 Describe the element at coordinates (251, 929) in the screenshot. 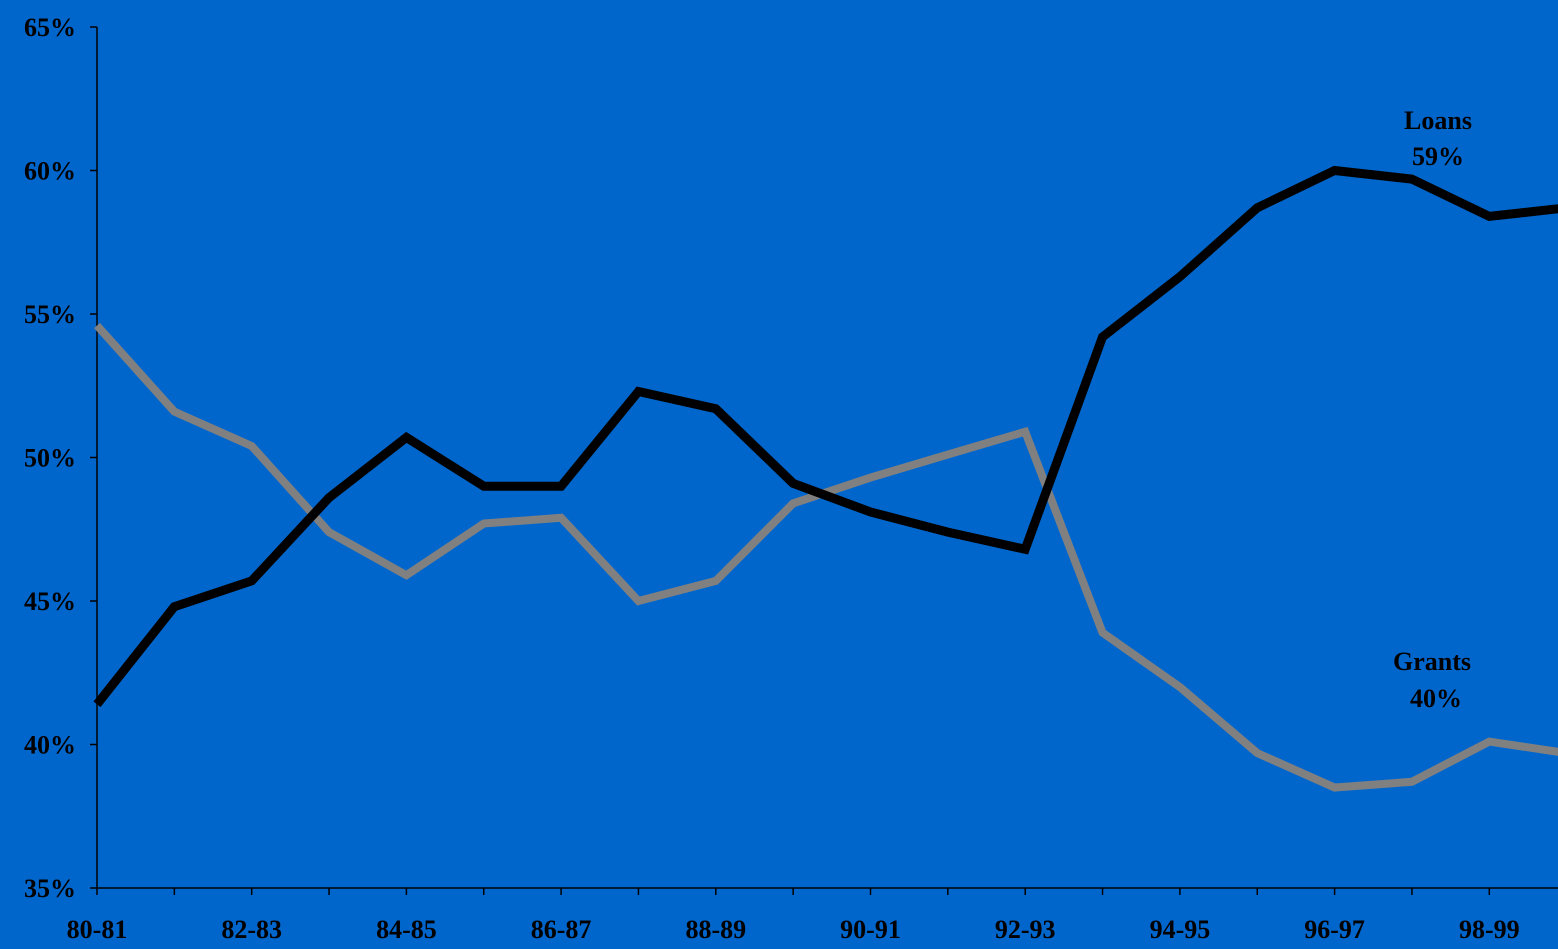

I see `x-tick-label: 82-83` at that location.